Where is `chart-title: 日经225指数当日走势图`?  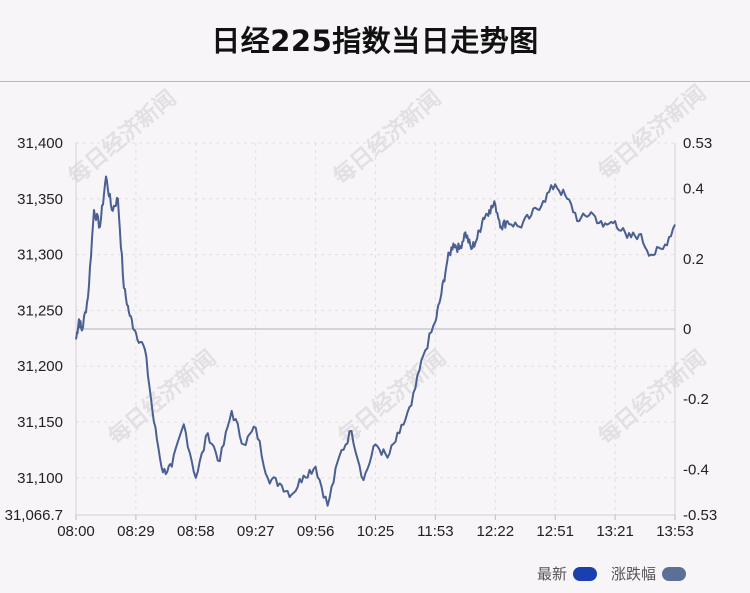 chart-title: 日经225指数当日走势图 is located at coordinates (375, 41).